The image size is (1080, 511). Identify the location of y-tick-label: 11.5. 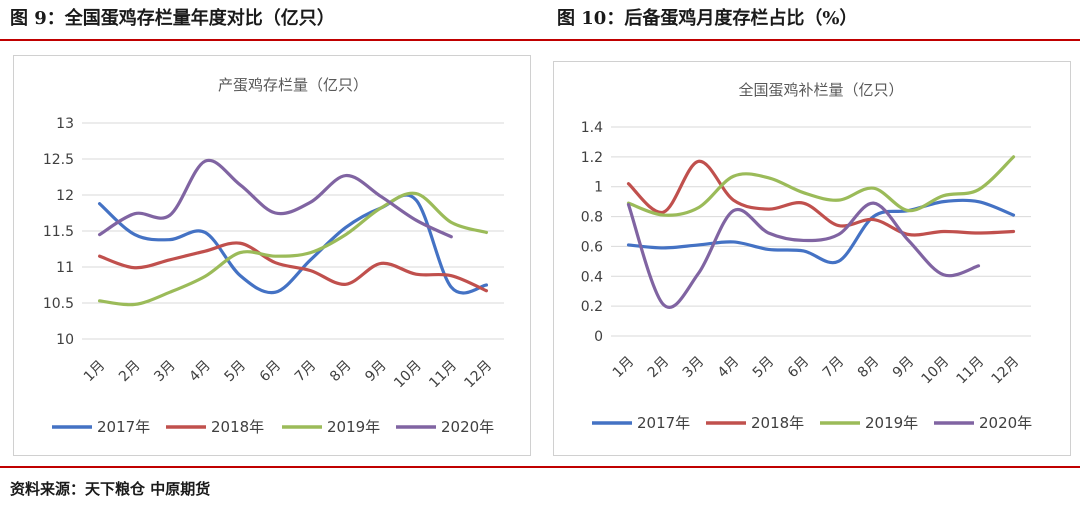
(58, 232).